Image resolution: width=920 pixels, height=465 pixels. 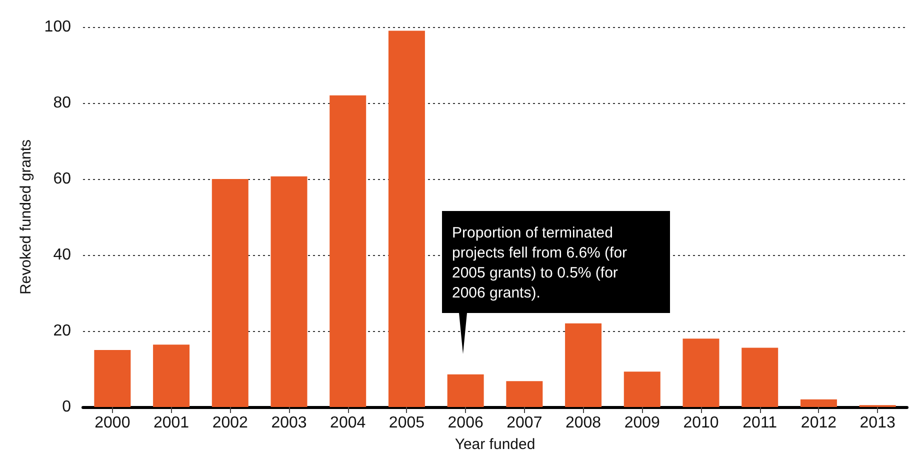 I want to click on y-tick-label: 80, so click(x=62, y=103).